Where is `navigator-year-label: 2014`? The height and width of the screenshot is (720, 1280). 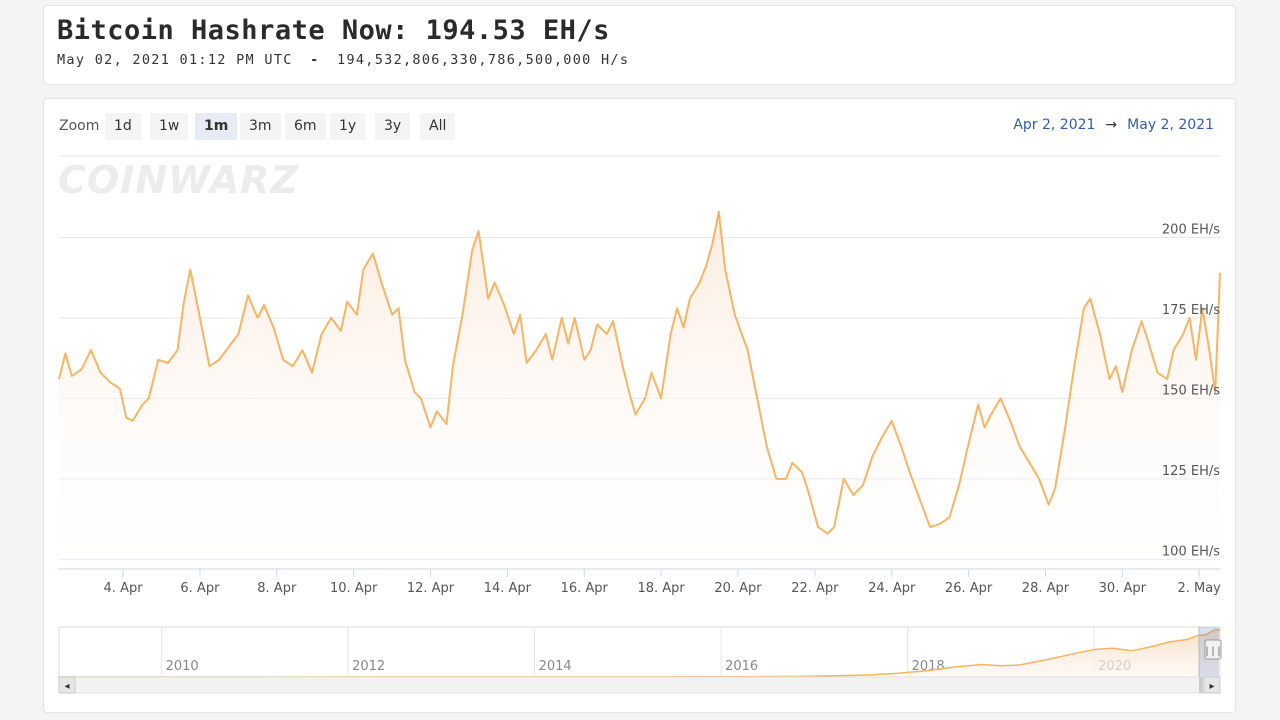 navigator-year-label: 2014 is located at coordinates (555, 666).